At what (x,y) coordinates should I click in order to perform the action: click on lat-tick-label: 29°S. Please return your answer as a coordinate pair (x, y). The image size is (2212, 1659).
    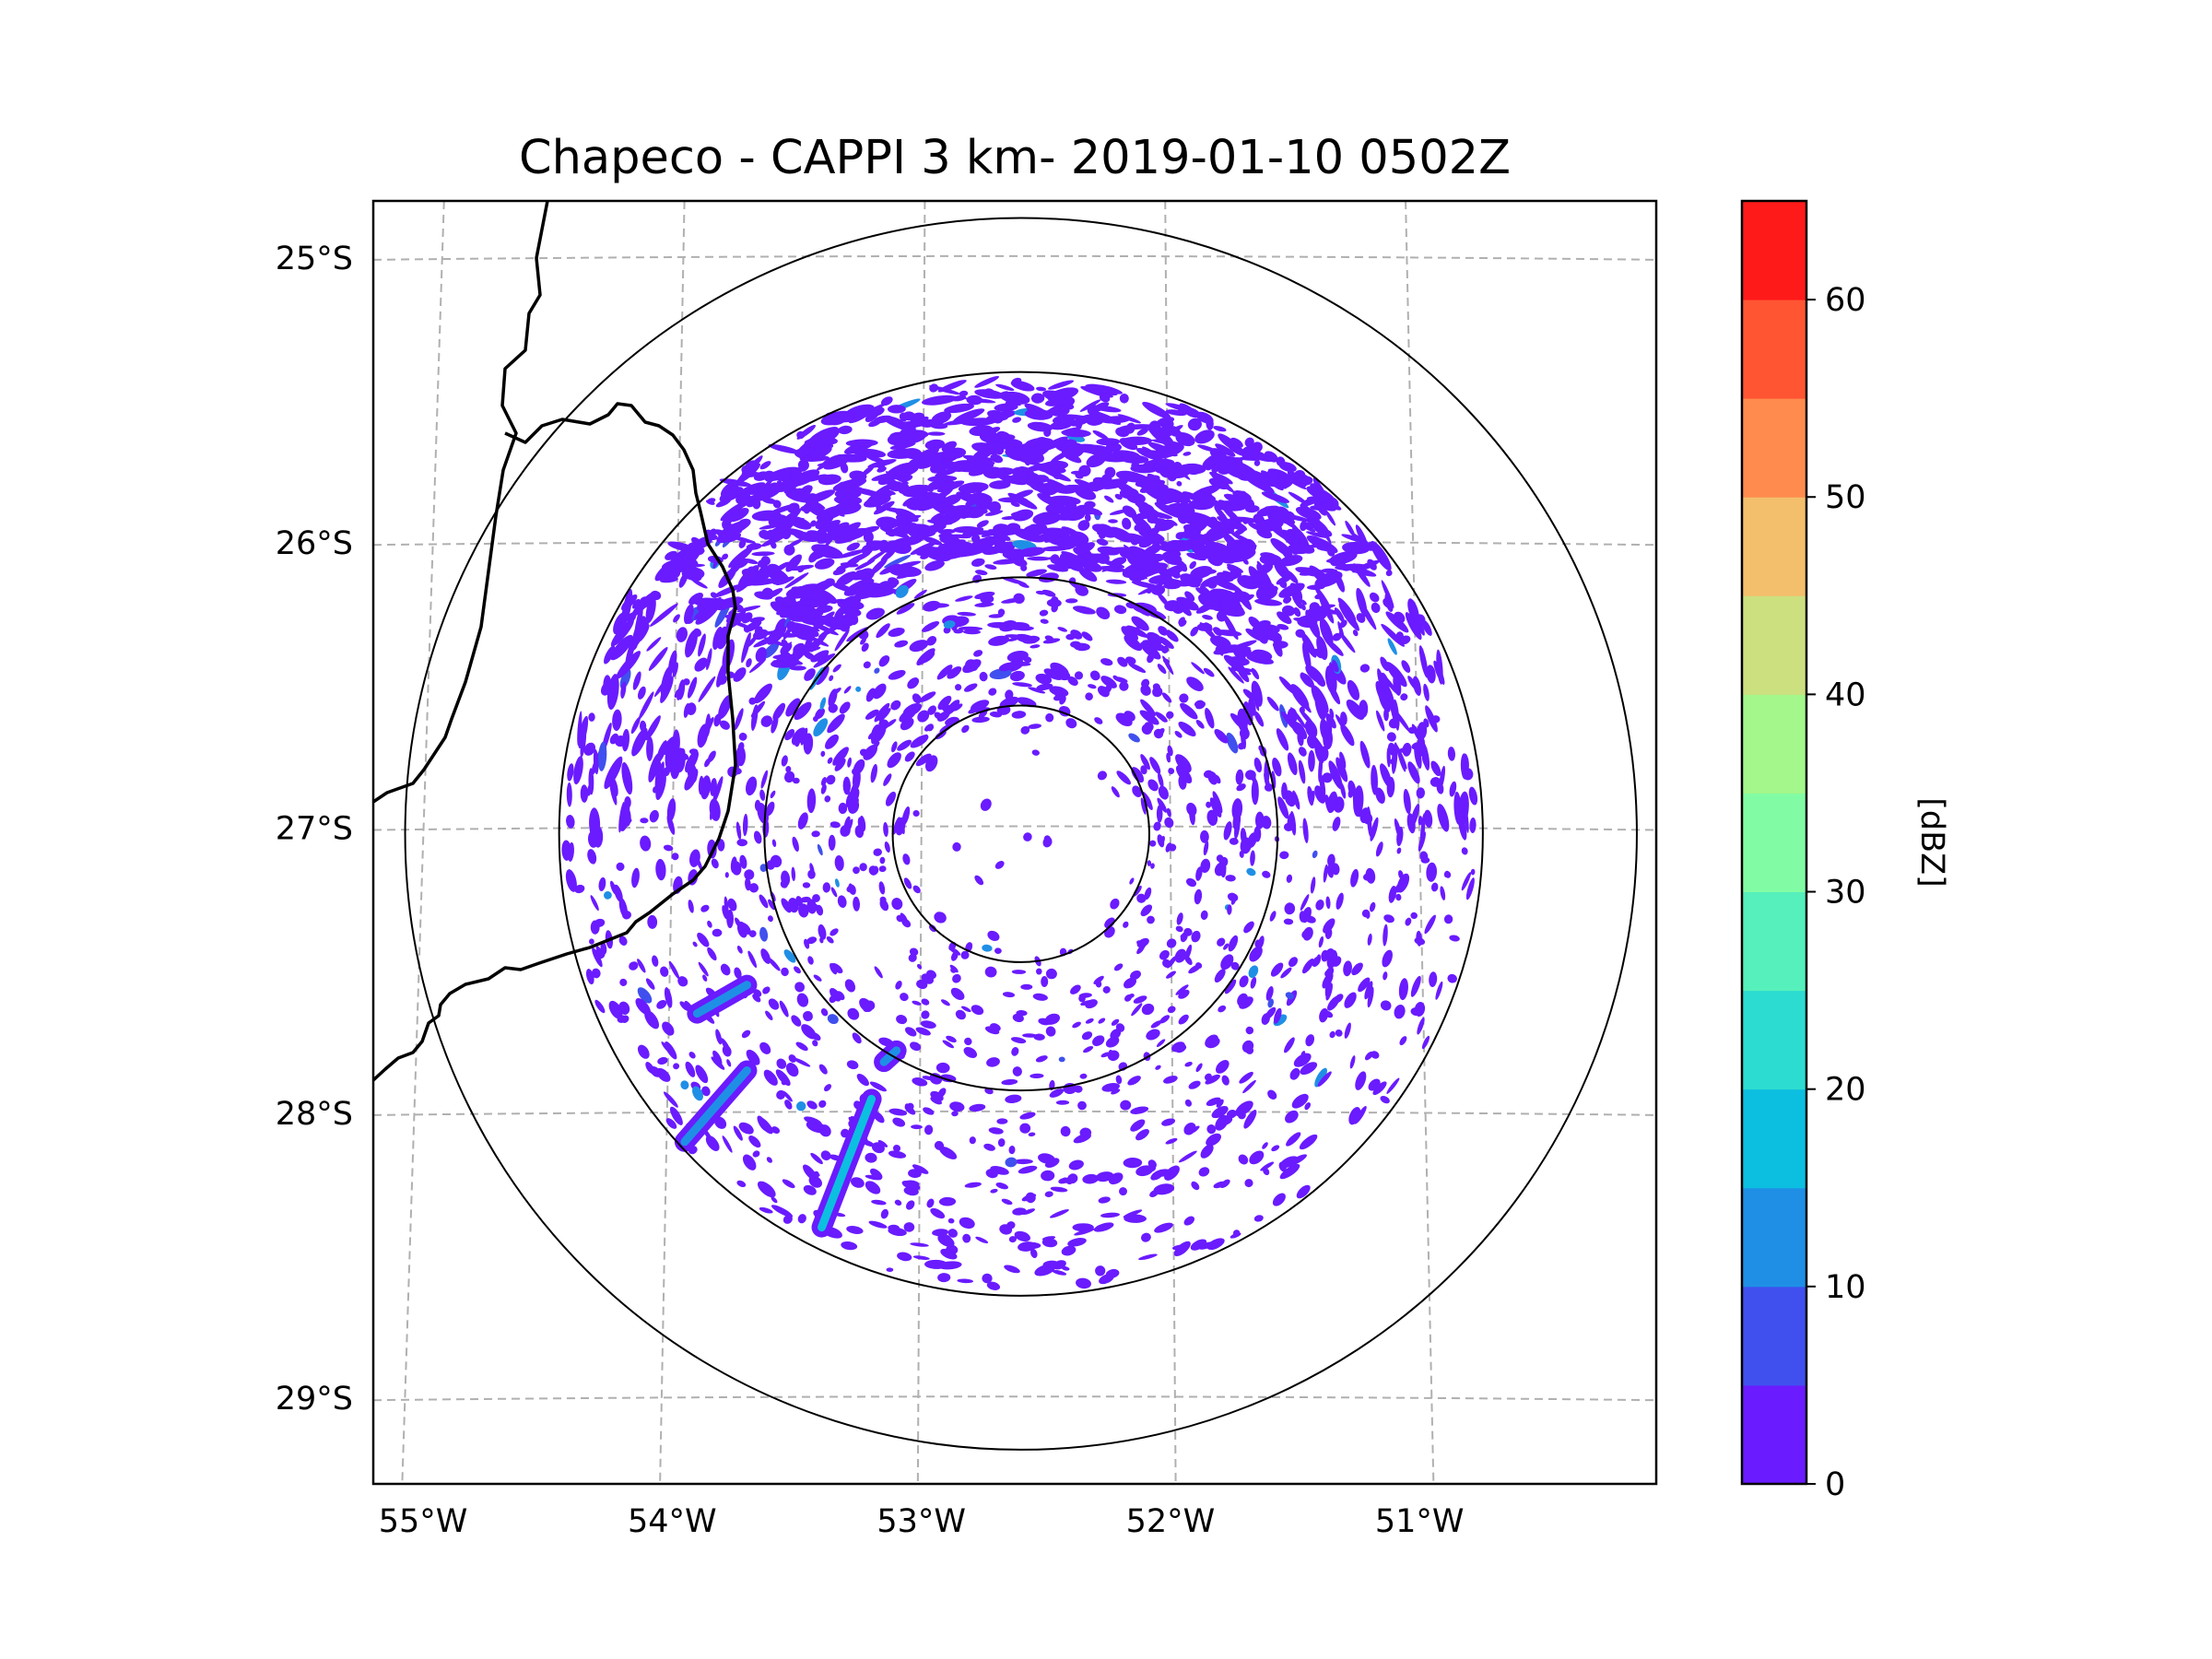
    Looking at the image, I should click on (314, 1399).